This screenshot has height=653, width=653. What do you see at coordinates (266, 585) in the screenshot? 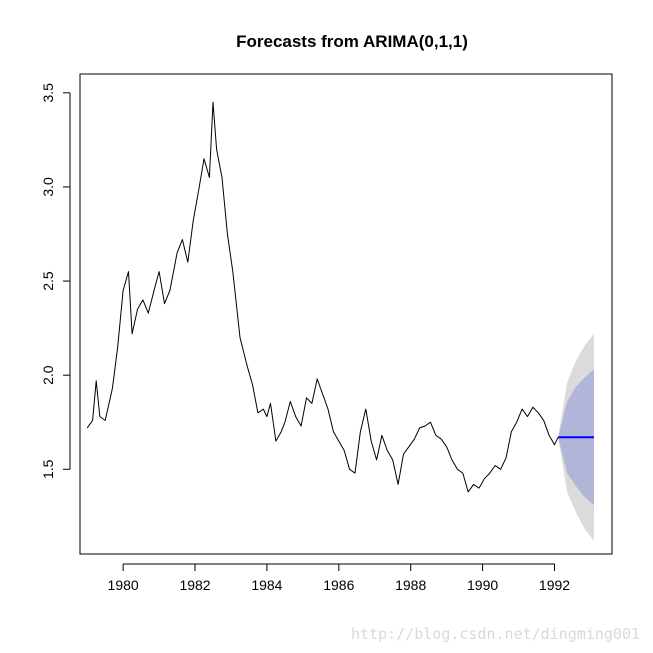
I see `x-tick-label: 1984` at bounding box center [266, 585].